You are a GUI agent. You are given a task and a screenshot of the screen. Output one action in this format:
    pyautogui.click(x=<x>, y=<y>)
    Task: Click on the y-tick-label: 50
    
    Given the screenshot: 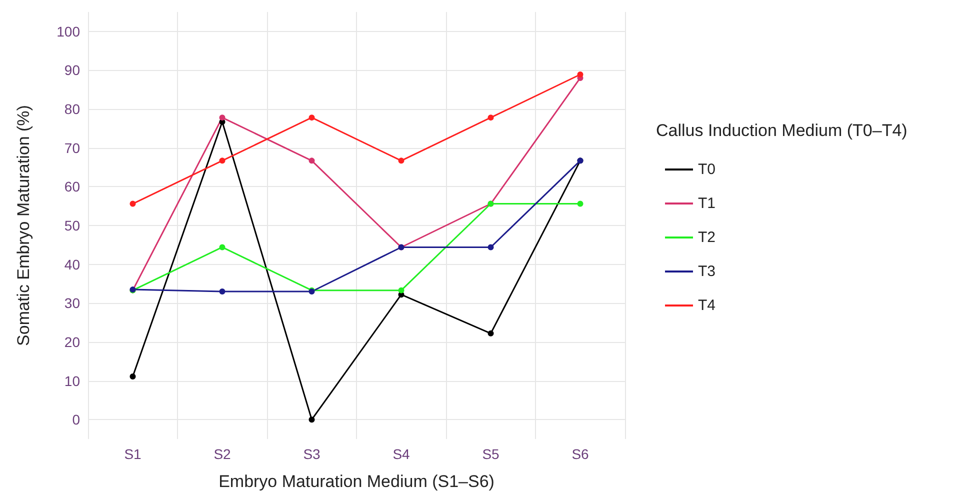 What is the action you would take?
    pyautogui.click(x=72, y=226)
    